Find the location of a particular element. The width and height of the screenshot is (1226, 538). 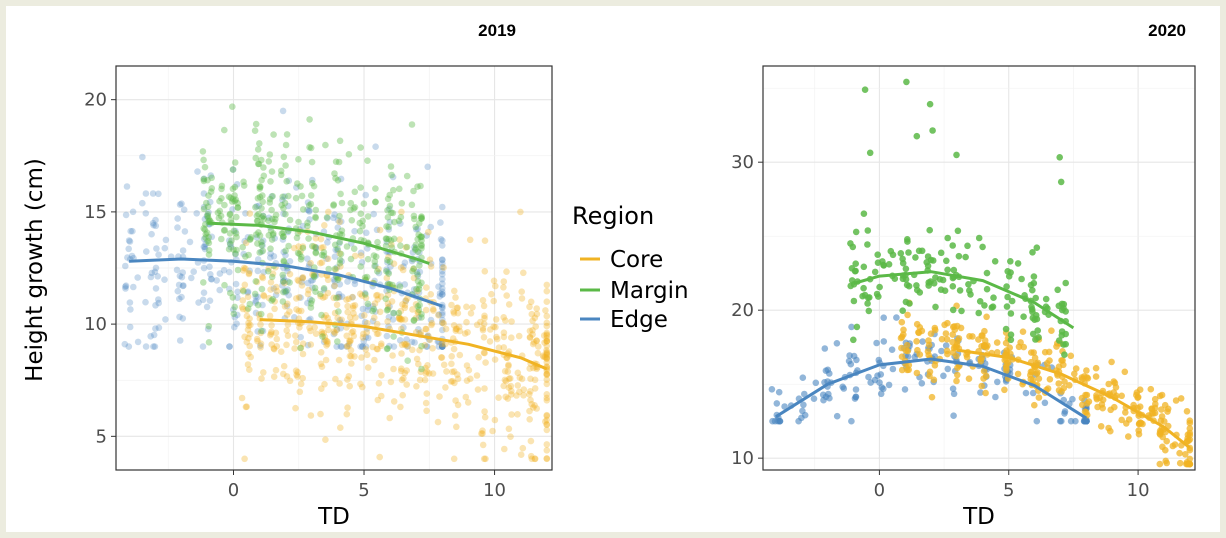

trend-line-edge is located at coordinates (931, 388).